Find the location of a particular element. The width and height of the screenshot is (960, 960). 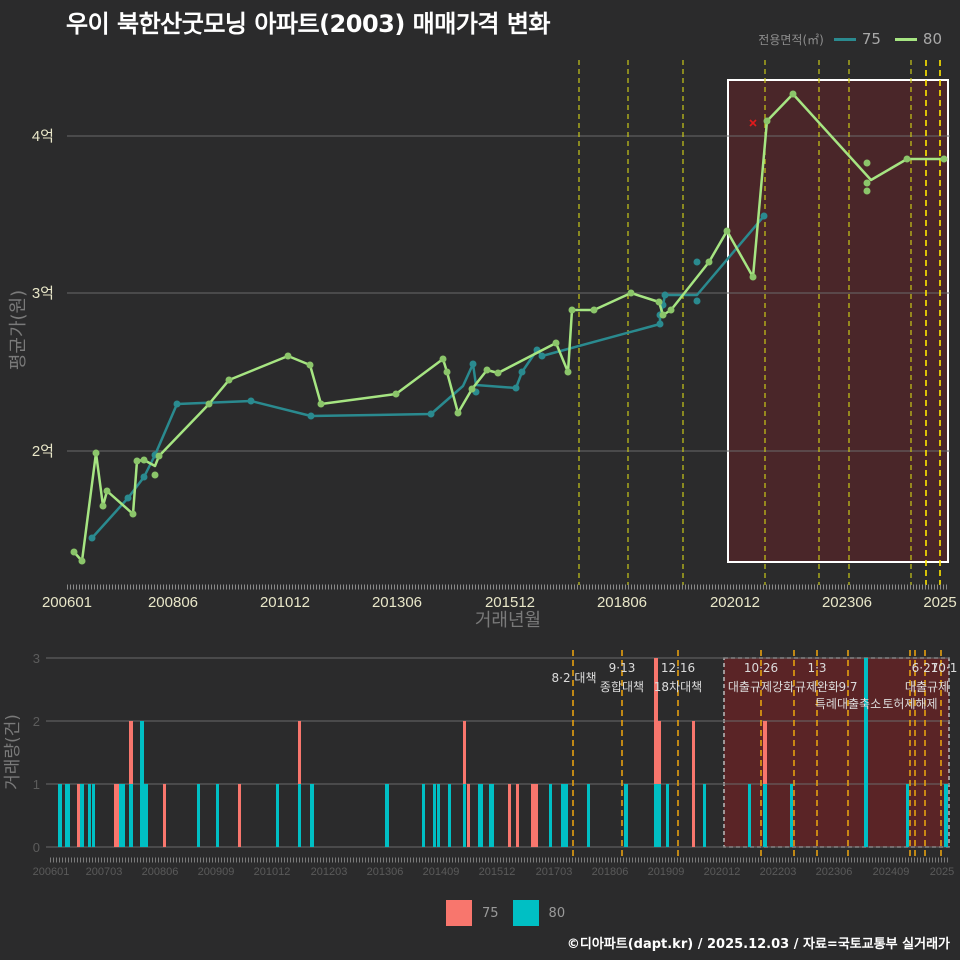

bar-y-axis-label: 거래량(건) is located at coordinates (13, 752).